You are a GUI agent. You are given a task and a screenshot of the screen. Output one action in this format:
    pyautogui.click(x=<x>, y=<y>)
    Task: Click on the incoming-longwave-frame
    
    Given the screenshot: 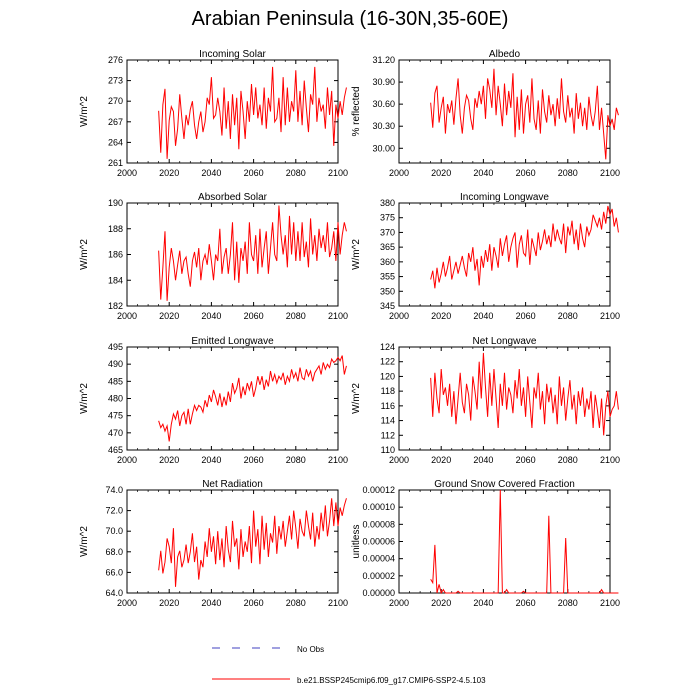 What is the action you would take?
    pyautogui.click(x=504, y=254)
    